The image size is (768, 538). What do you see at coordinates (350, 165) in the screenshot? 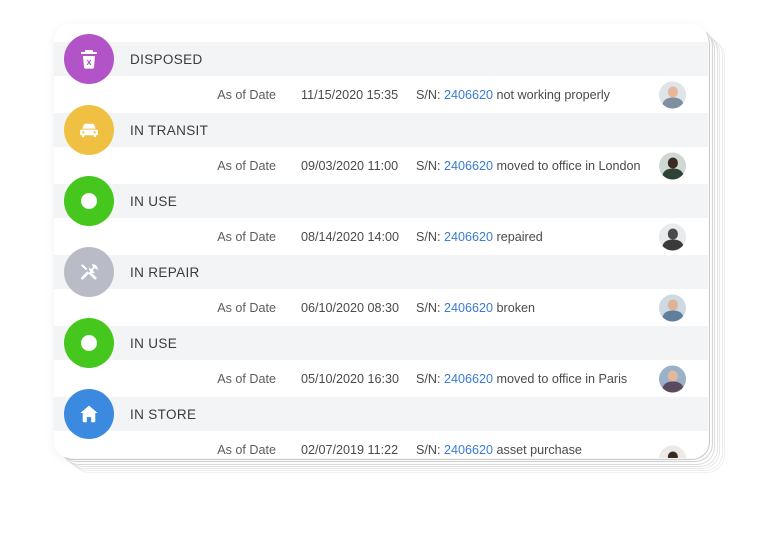
I see `as-of-date-value: 09/03/2020 11:00` at bounding box center [350, 165].